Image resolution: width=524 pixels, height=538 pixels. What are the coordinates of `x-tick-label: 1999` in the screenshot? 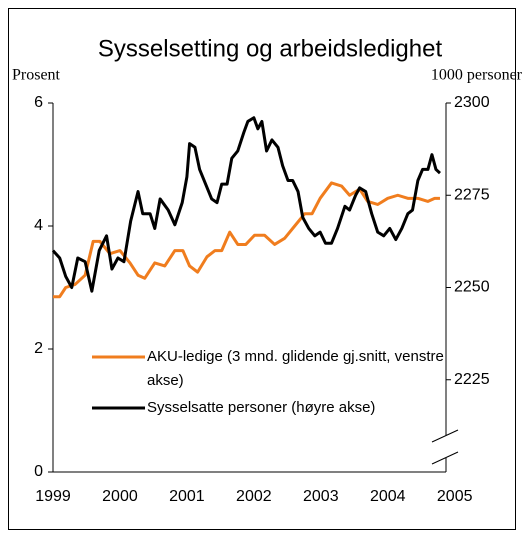 It's located at (53, 496).